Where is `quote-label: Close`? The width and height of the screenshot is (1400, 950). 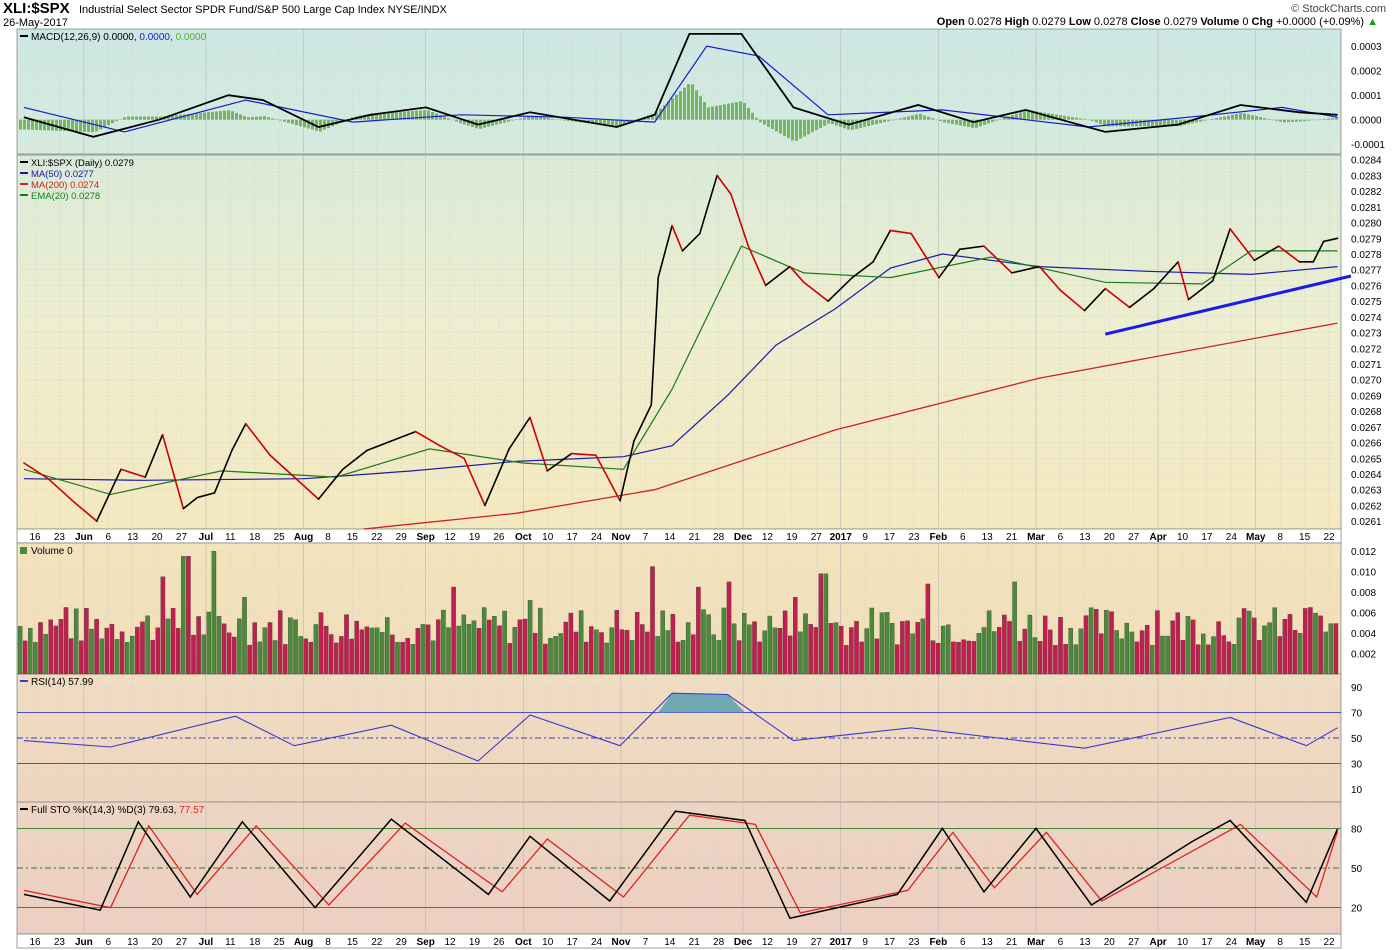 quote-label: Close is located at coordinates (1145, 22).